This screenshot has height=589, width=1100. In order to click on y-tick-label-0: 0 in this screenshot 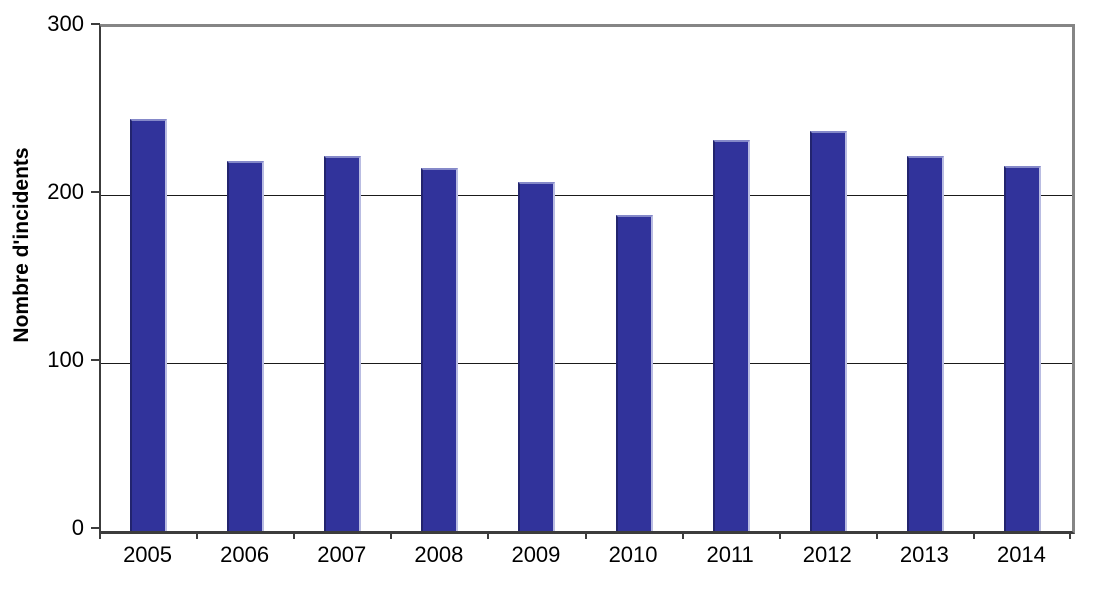, I will do `click(77, 527)`.